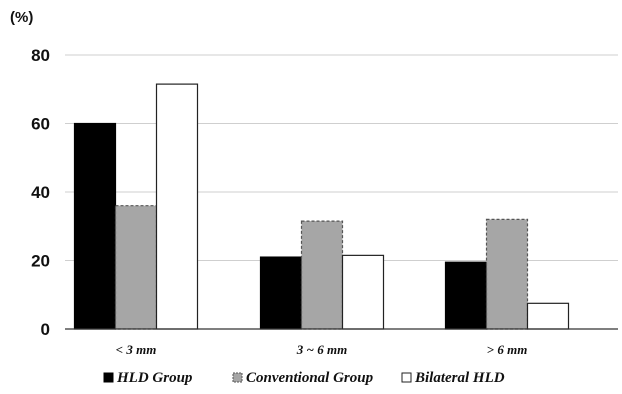 This screenshot has height=394, width=622. I want to click on y-tick-label: 80, so click(40, 55).